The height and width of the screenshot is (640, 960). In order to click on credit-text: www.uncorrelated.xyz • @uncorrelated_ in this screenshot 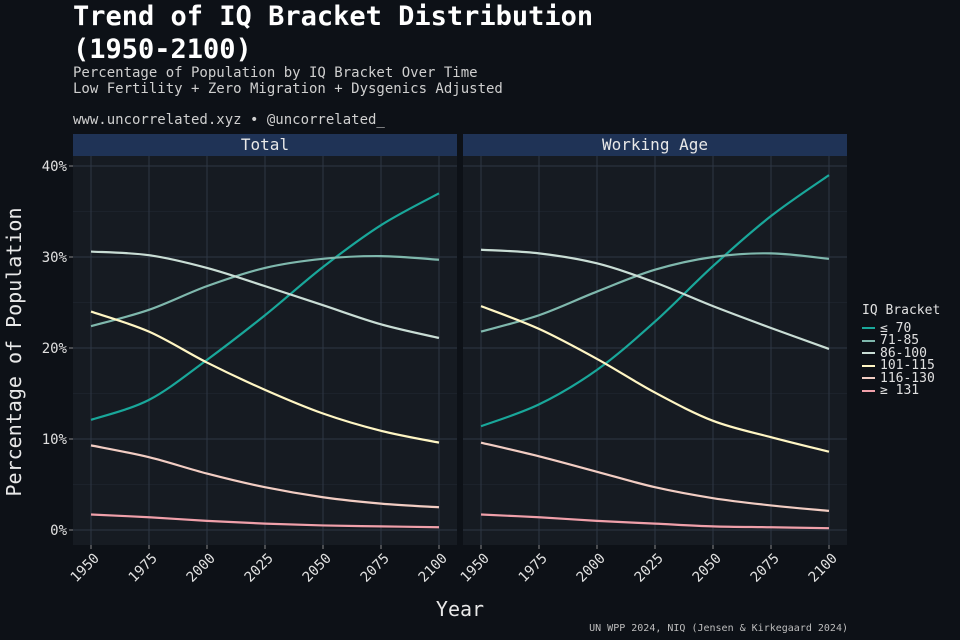, I will do `click(229, 120)`.